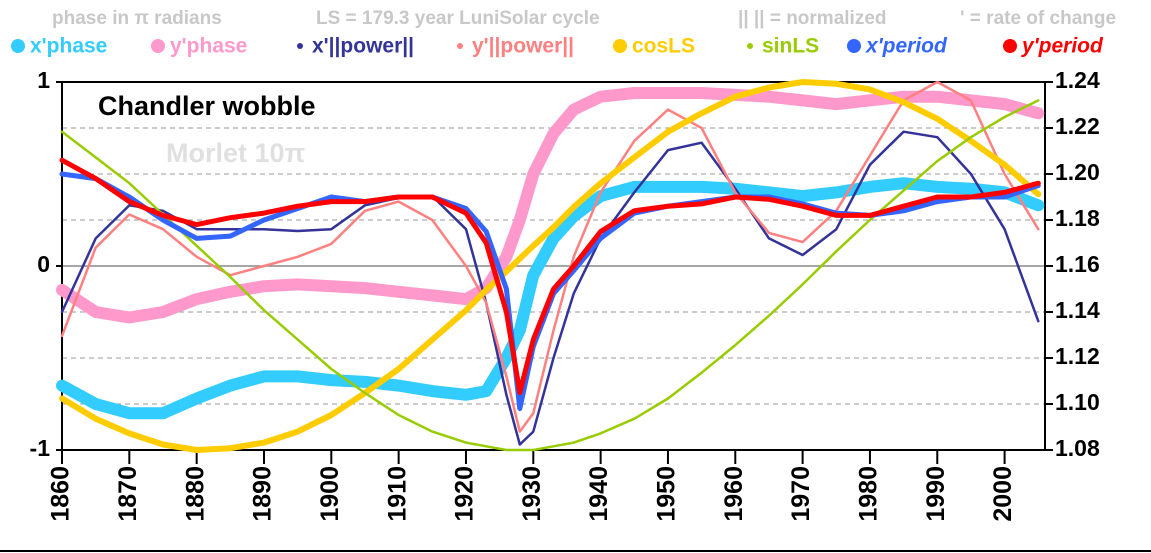 Image resolution: width=1151 pixels, height=553 pixels. What do you see at coordinates (1077, 310) in the screenshot?
I see `y2-tick-label: 1.14` at bounding box center [1077, 310].